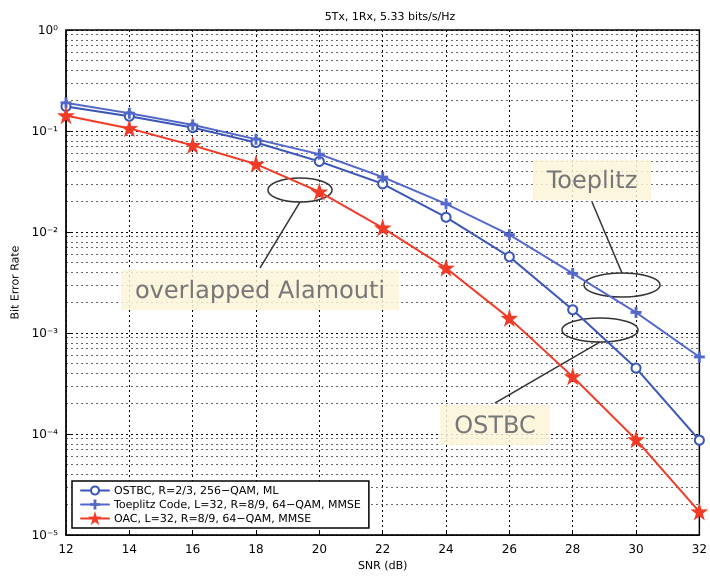  I want to click on x-tick-label: 20, so click(319, 549).